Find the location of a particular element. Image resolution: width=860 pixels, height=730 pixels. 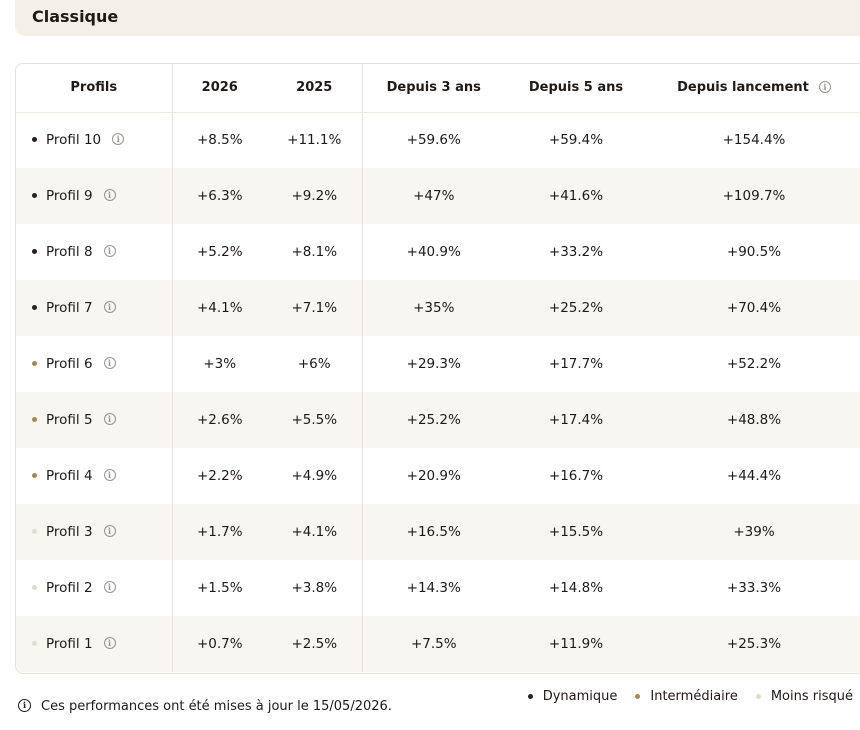

value-2025: +7.1% is located at coordinates (314, 308).